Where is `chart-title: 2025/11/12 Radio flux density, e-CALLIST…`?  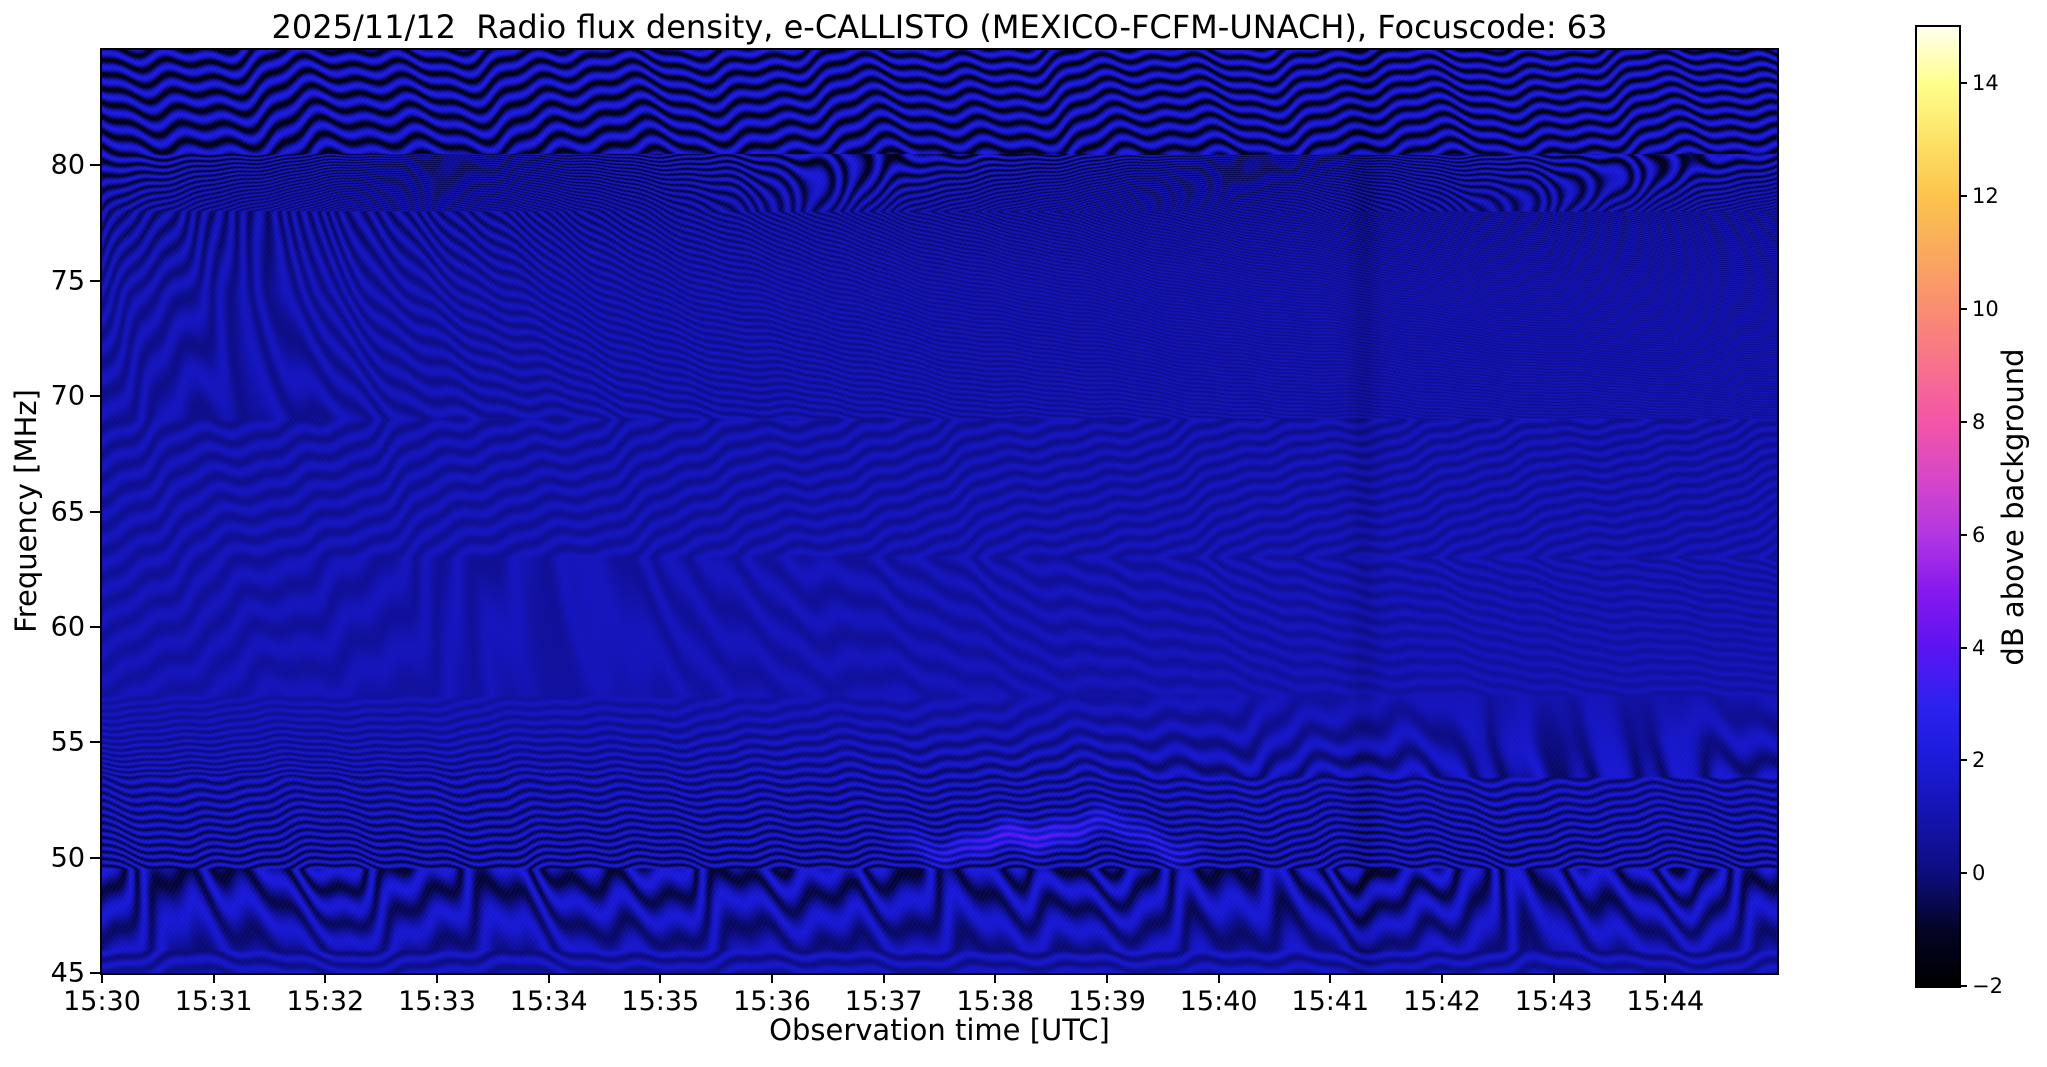
chart-title: 2025/11/12 Radio flux density, e-CALLIST… is located at coordinates (939, 27).